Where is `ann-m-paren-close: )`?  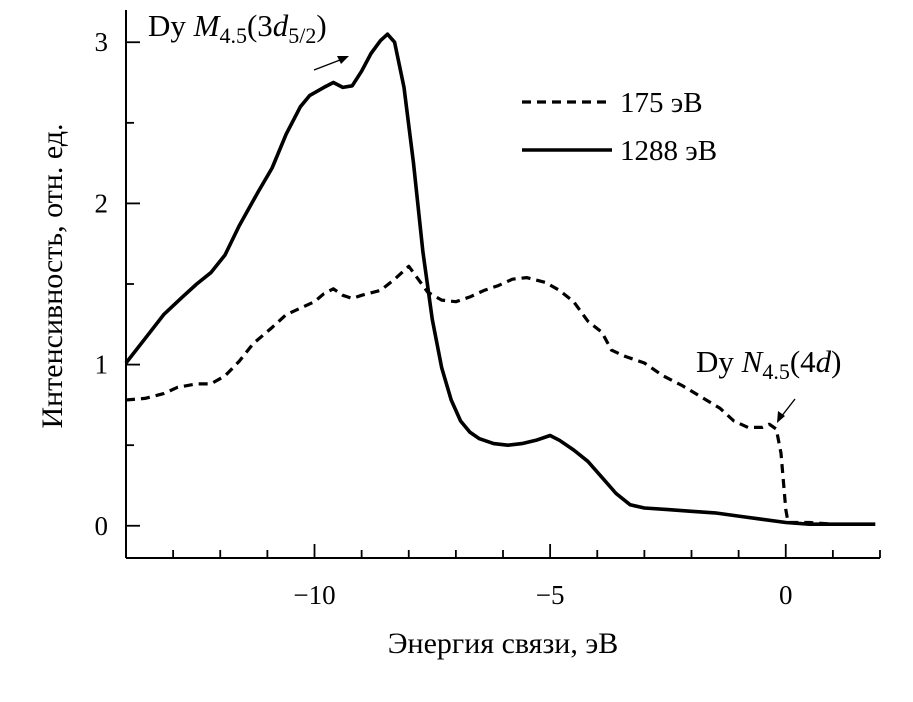
ann-m-paren-close: ) is located at coordinates (321, 25).